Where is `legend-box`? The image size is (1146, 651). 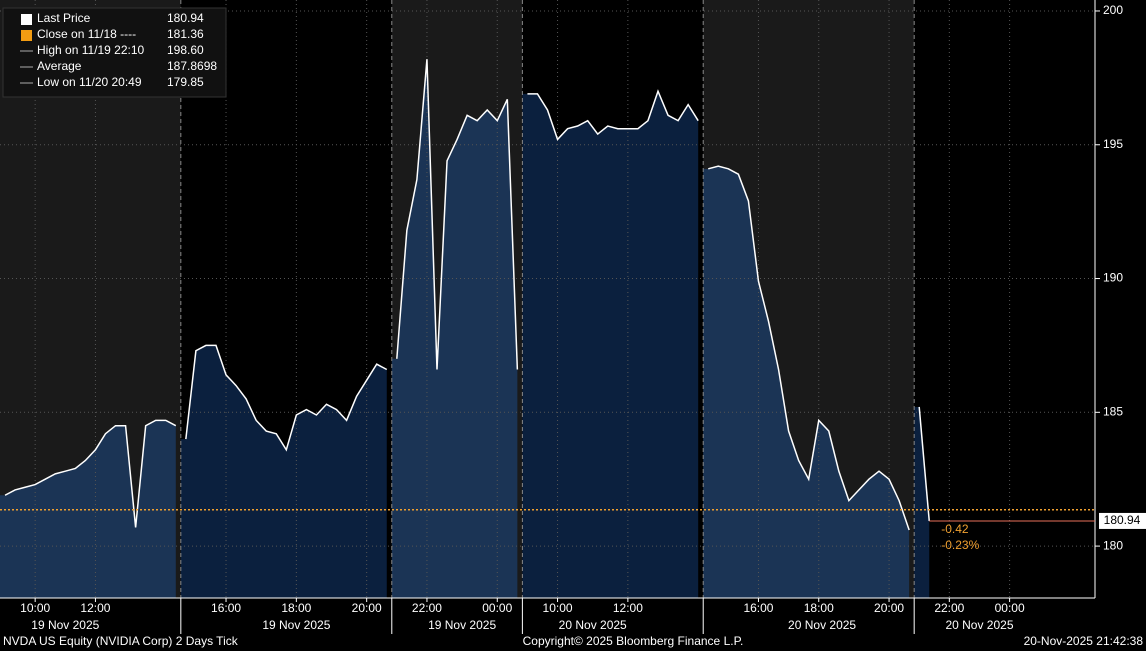
legend-box is located at coordinates (114, 52).